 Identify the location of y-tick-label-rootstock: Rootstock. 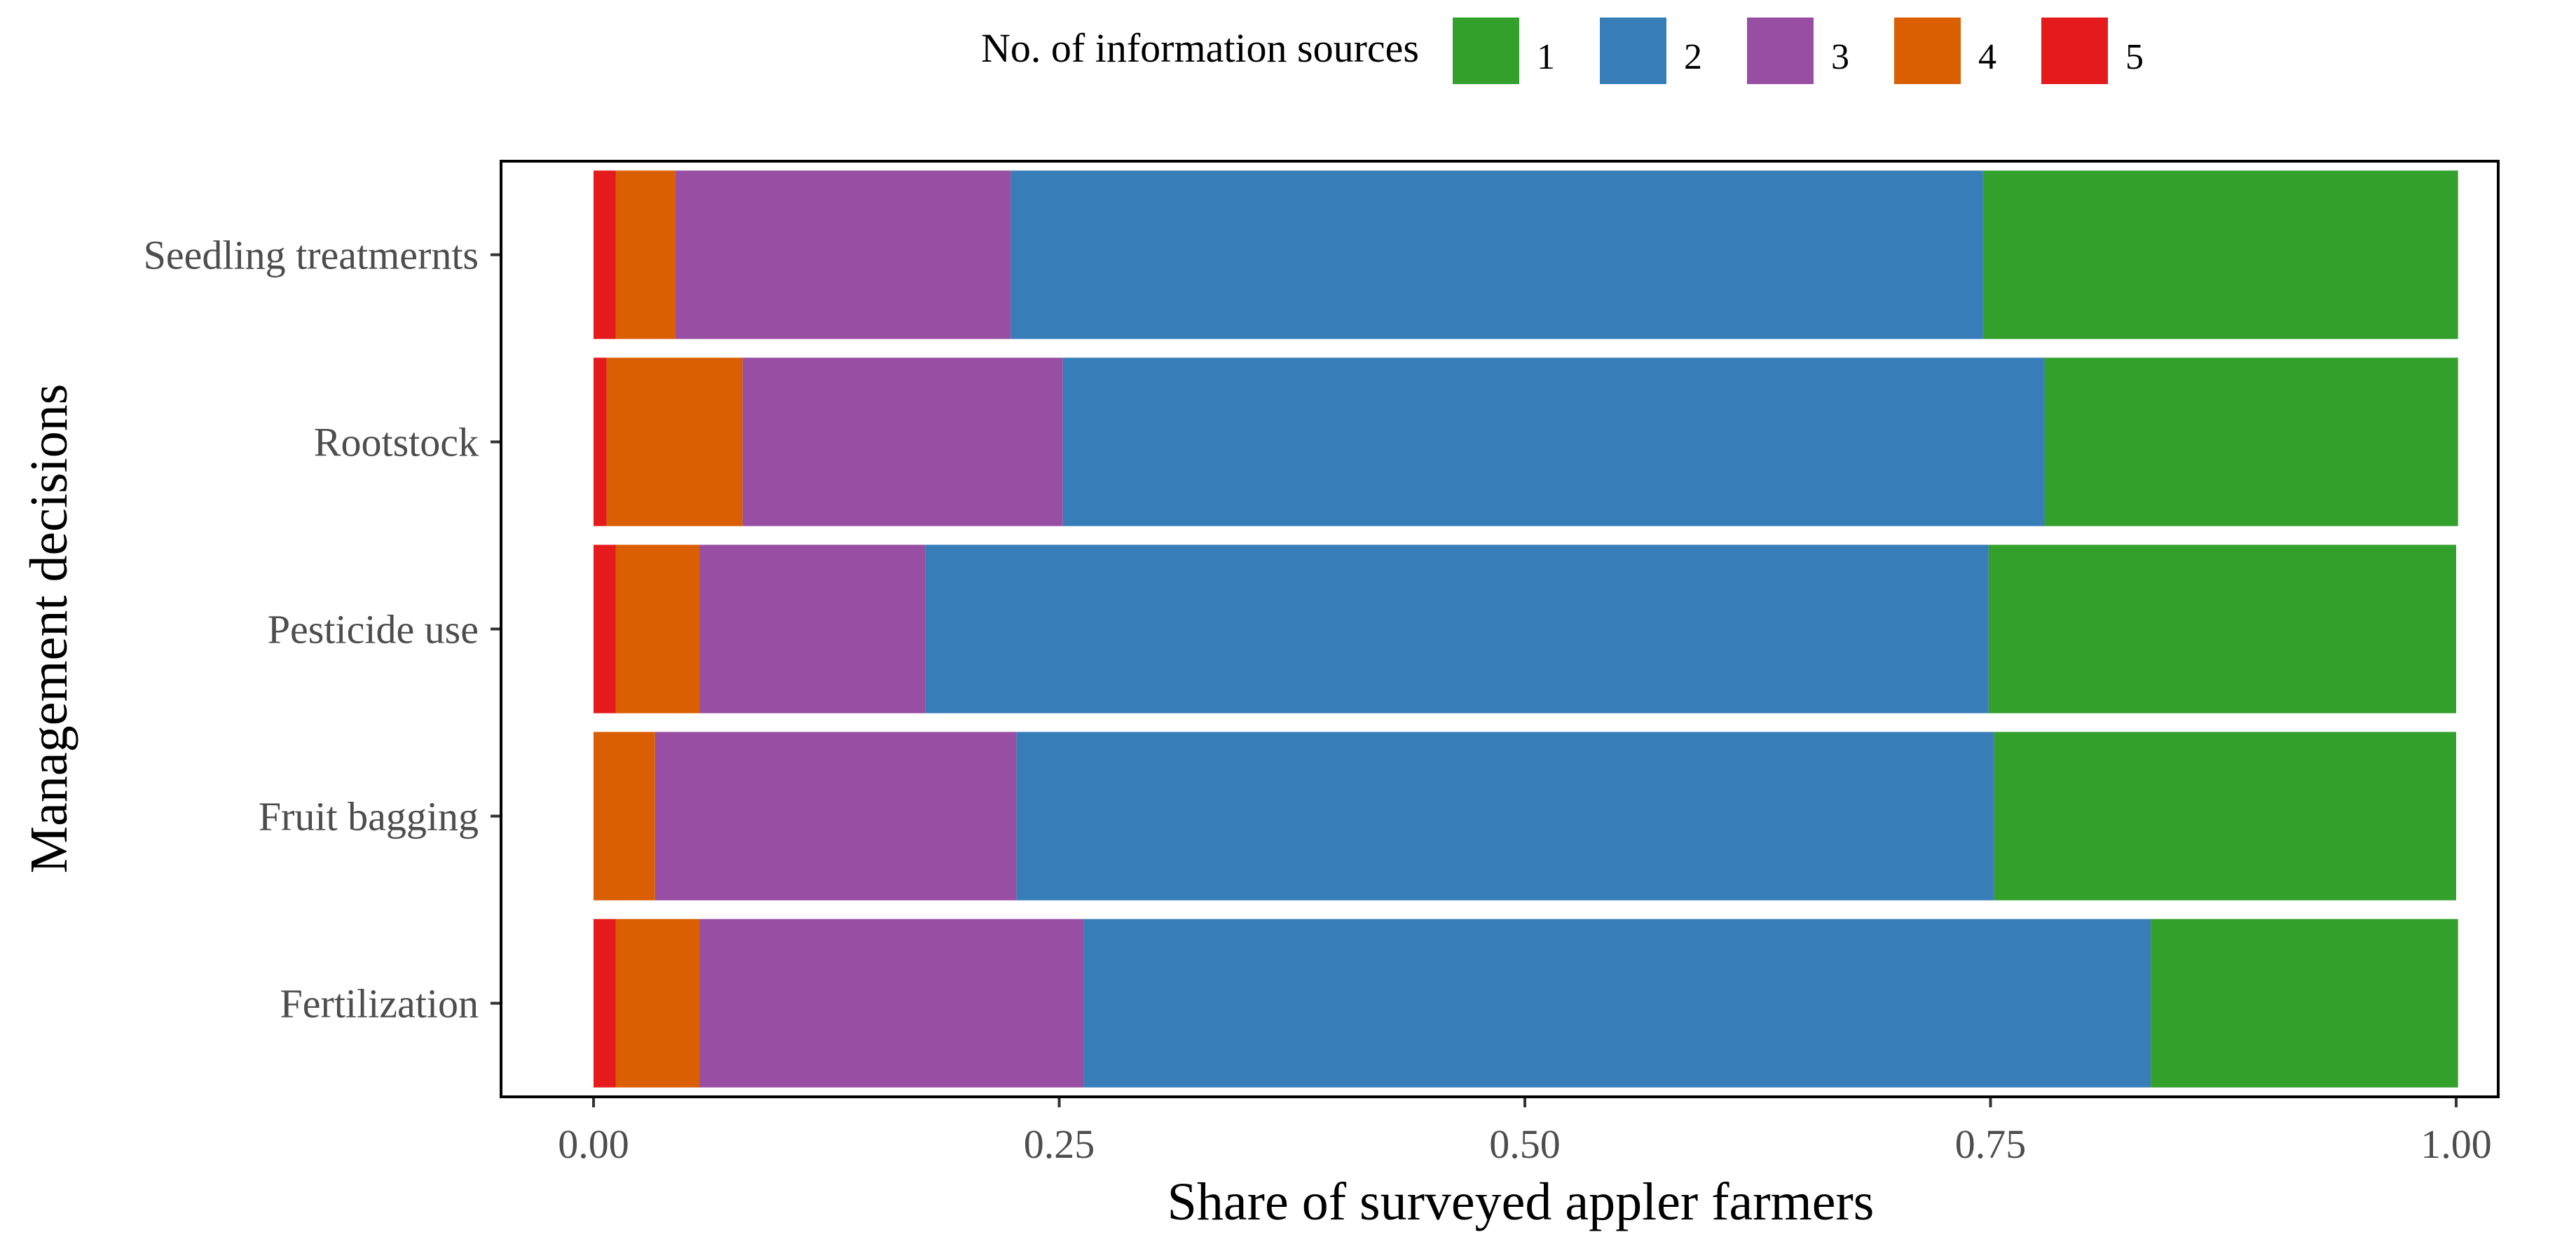
(397, 442).